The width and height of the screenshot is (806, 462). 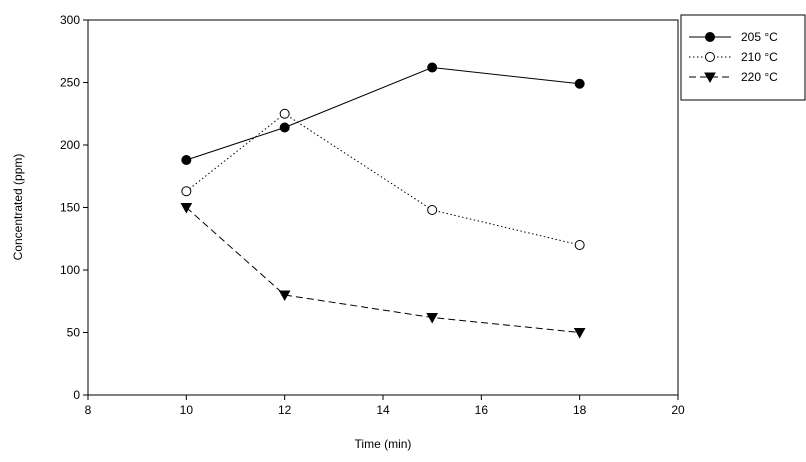 I want to click on x-tick-label: 12, so click(x=285, y=410).